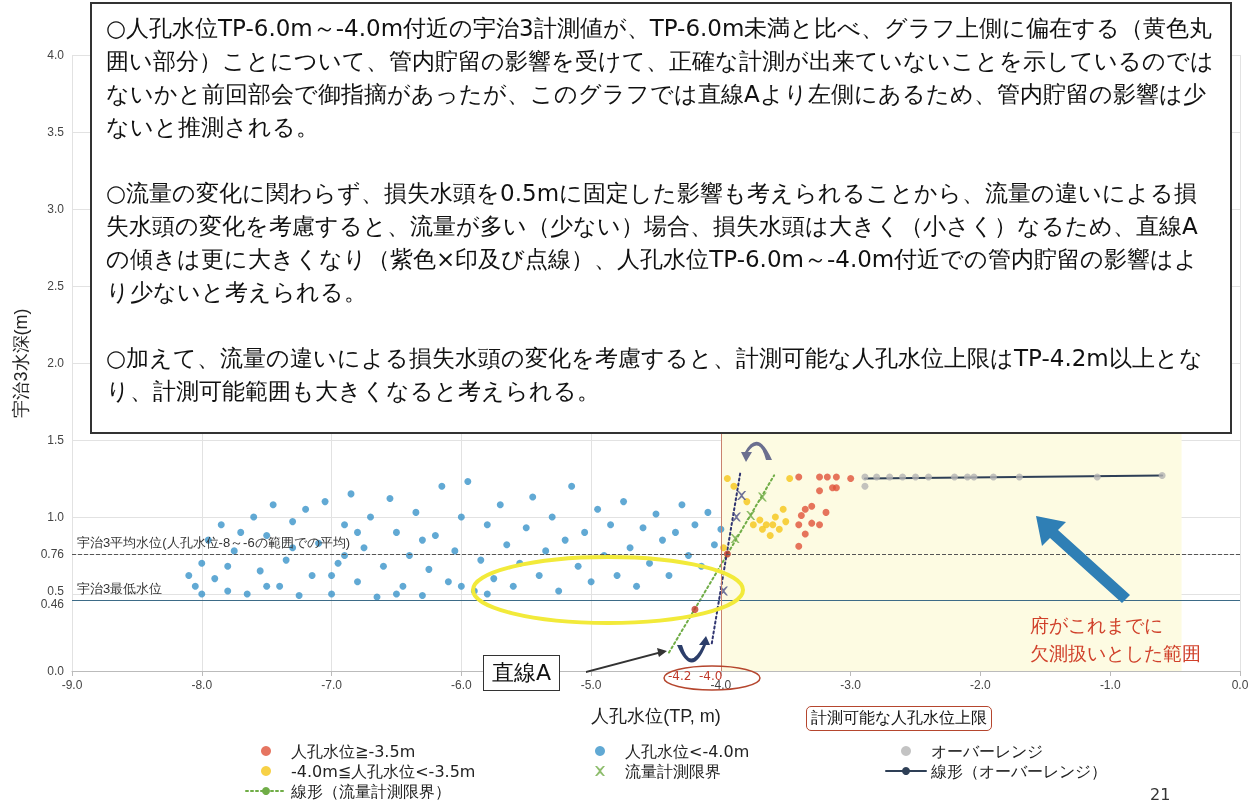 Image resolution: width=1260 pixels, height=809 pixels. Describe the element at coordinates (56, 671) in the screenshot. I see `y-tick-label: 0.0` at that location.